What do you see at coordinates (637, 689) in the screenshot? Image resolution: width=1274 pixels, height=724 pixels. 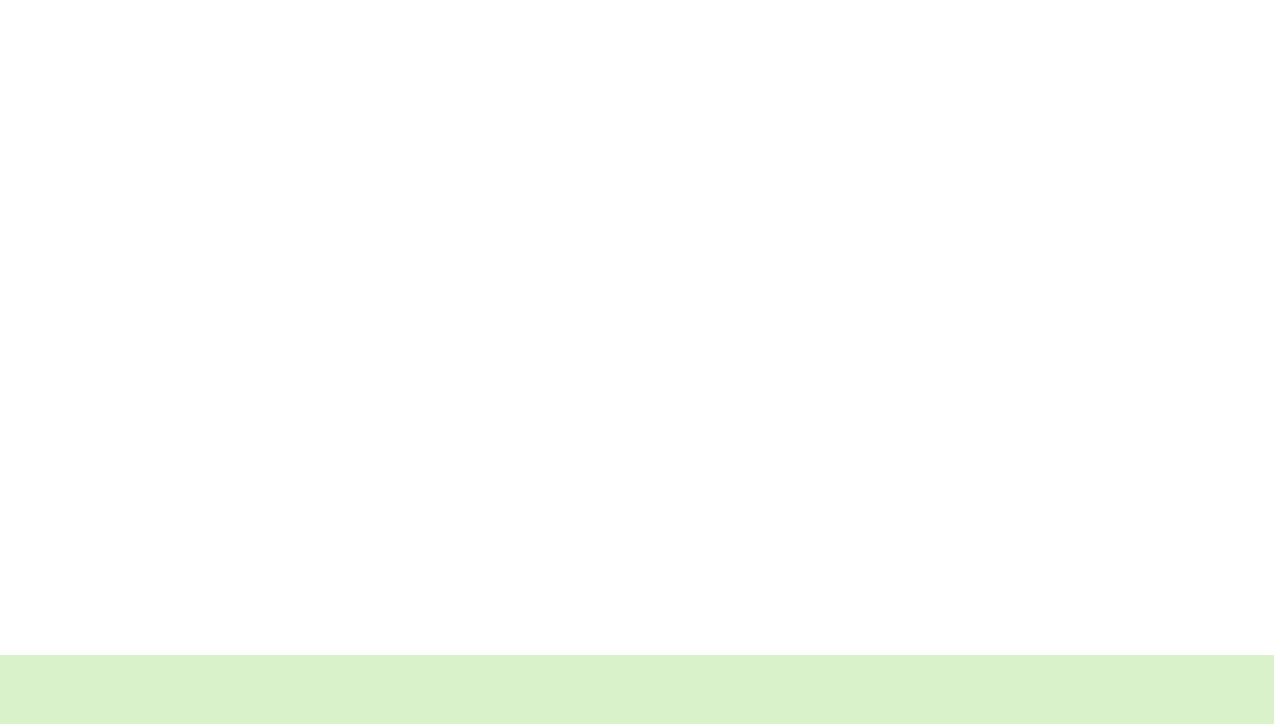 I see `sensor-stats-table` at bounding box center [637, 689].